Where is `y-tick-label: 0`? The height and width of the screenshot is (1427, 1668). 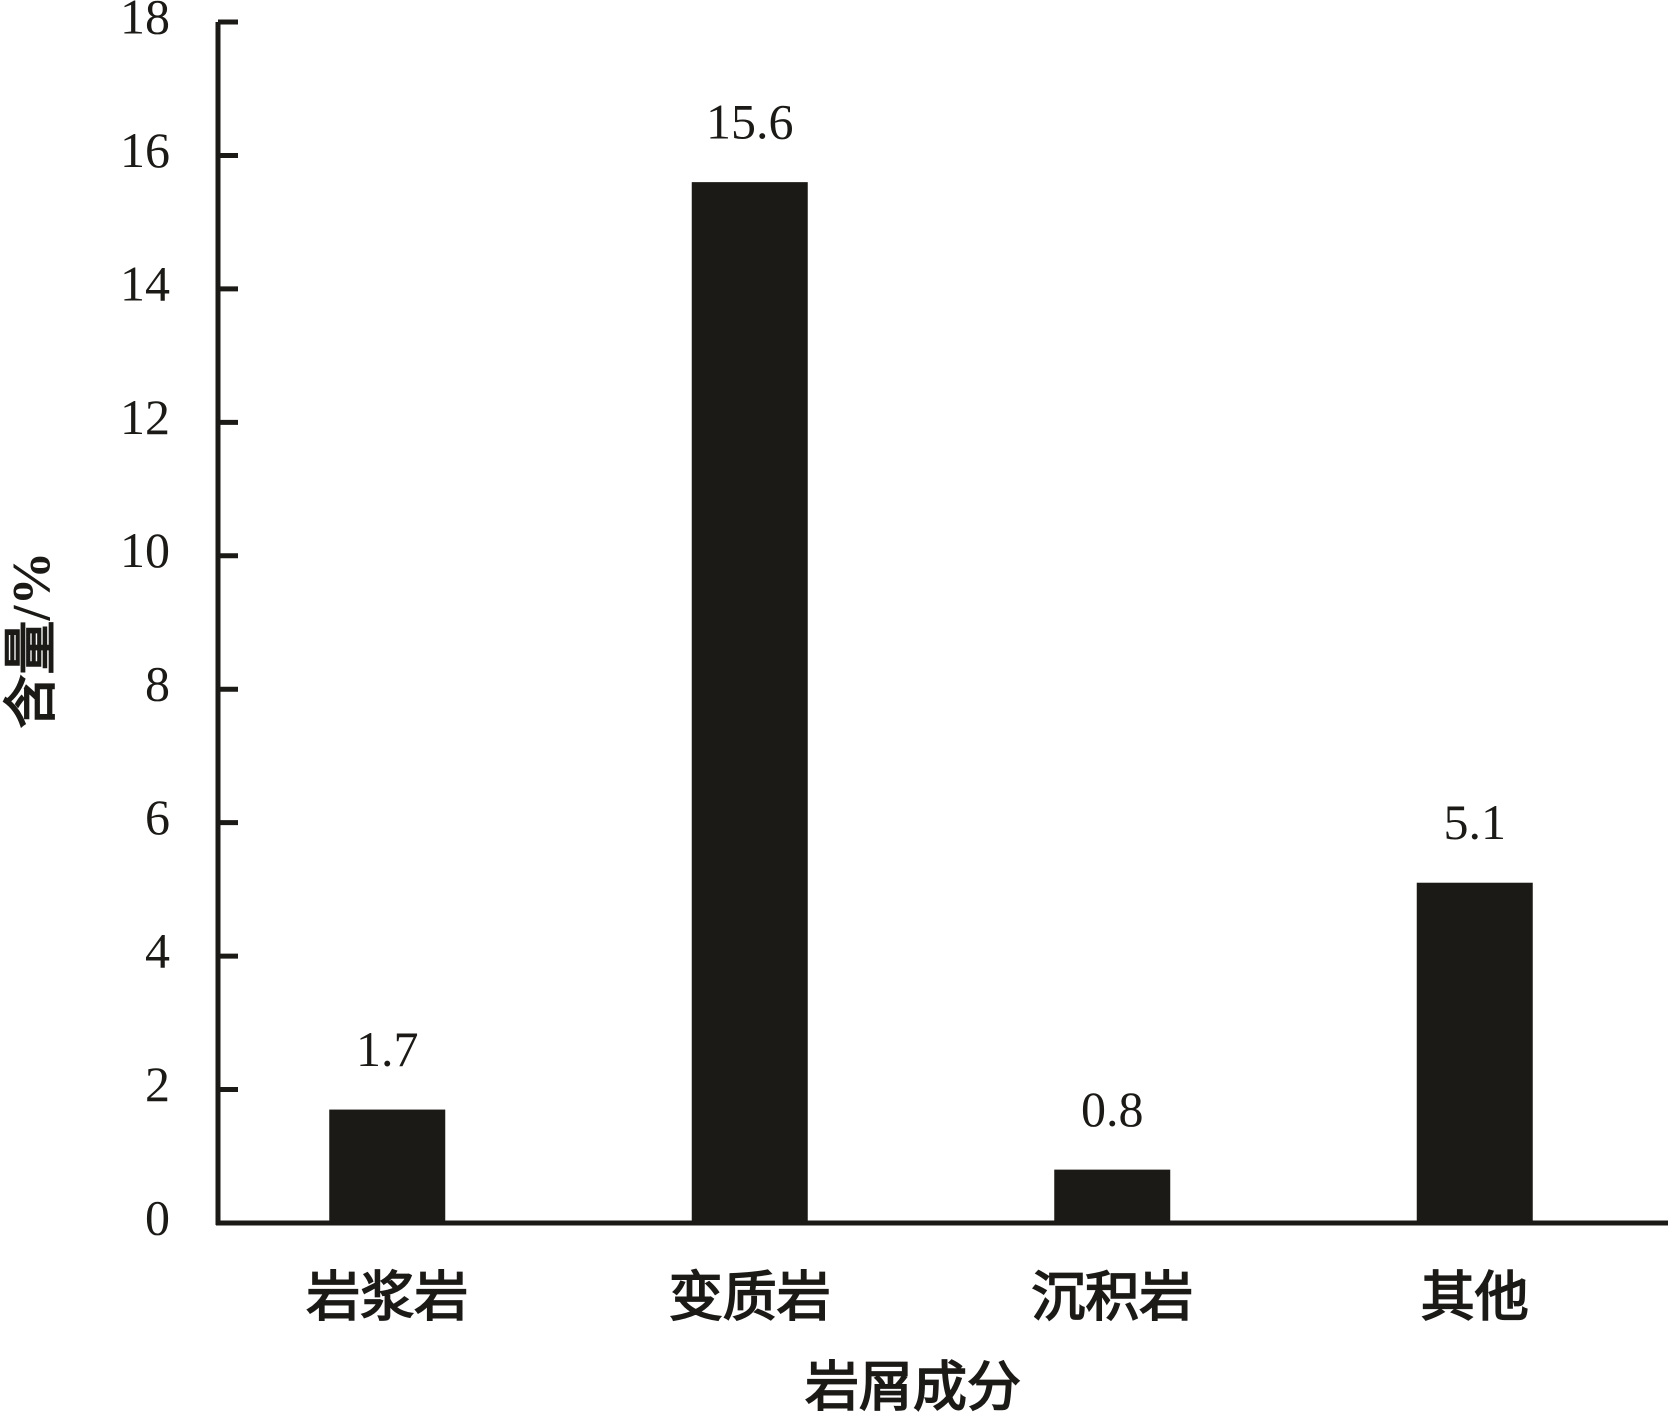 y-tick-label: 0 is located at coordinates (157, 1217).